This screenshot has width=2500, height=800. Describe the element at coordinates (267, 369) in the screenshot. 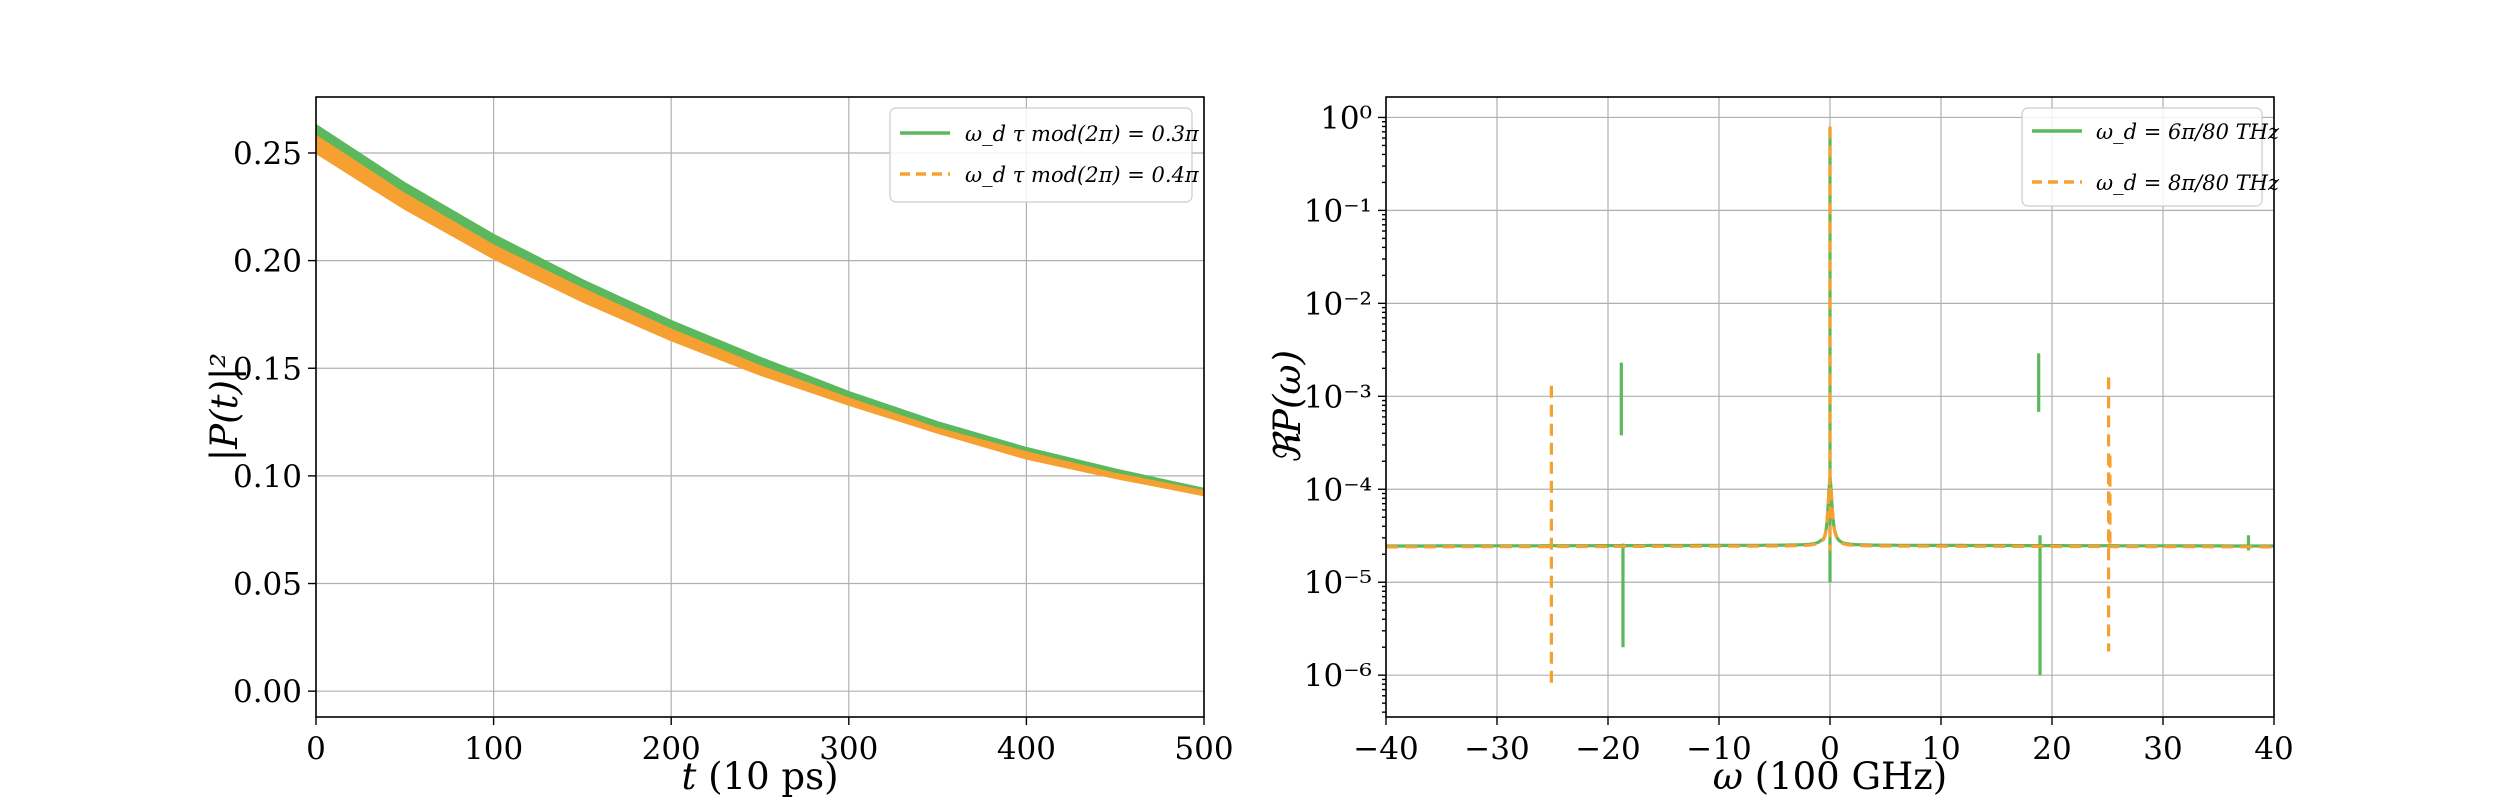

I see `left-y-tick-label: 0.15` at that location.